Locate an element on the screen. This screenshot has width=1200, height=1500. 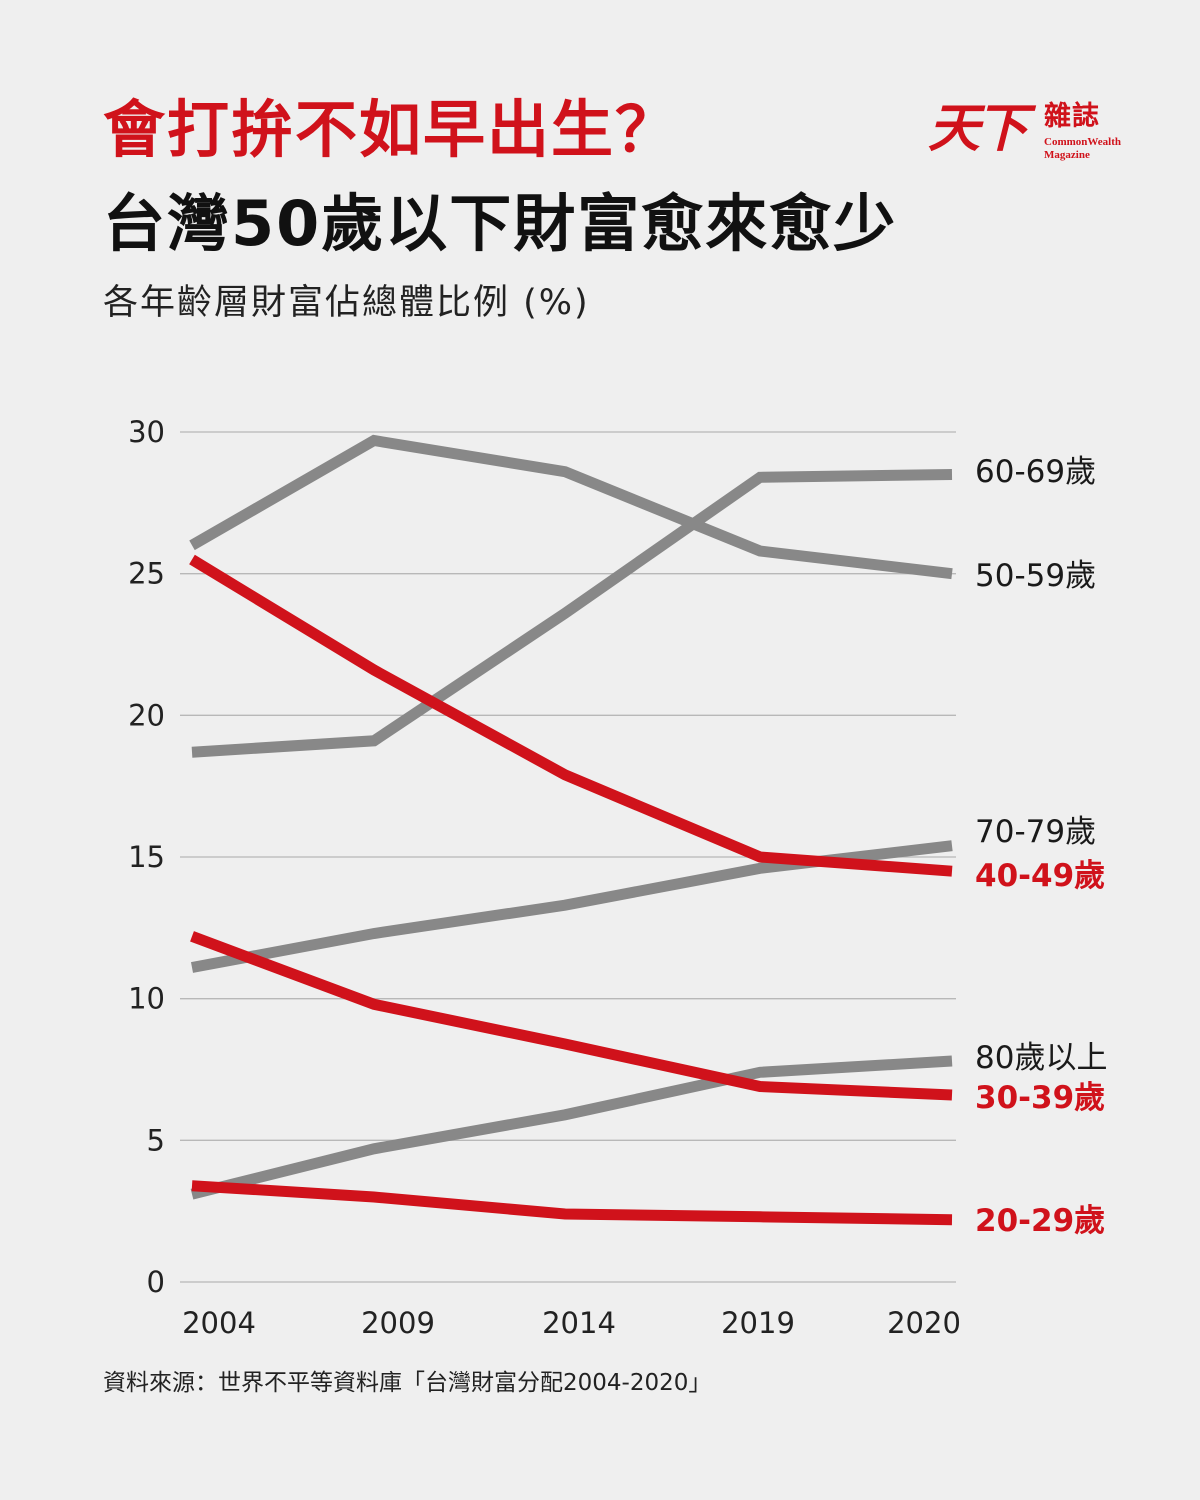
series-line-30-39歲 is located at coordinates (571, 1016).